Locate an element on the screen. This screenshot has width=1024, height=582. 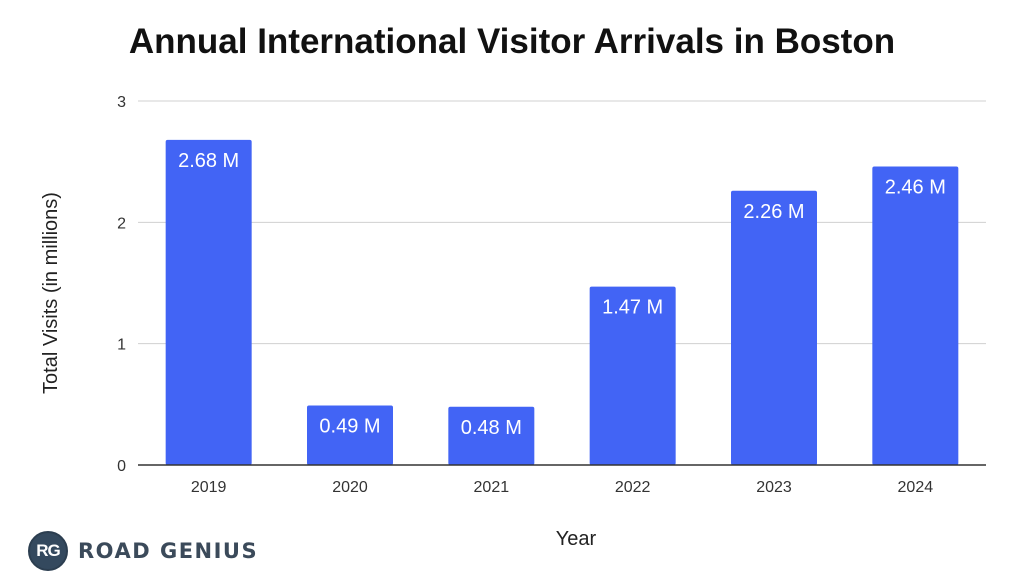
x-tick-label: 2023 is located at coordinates (774, 487).